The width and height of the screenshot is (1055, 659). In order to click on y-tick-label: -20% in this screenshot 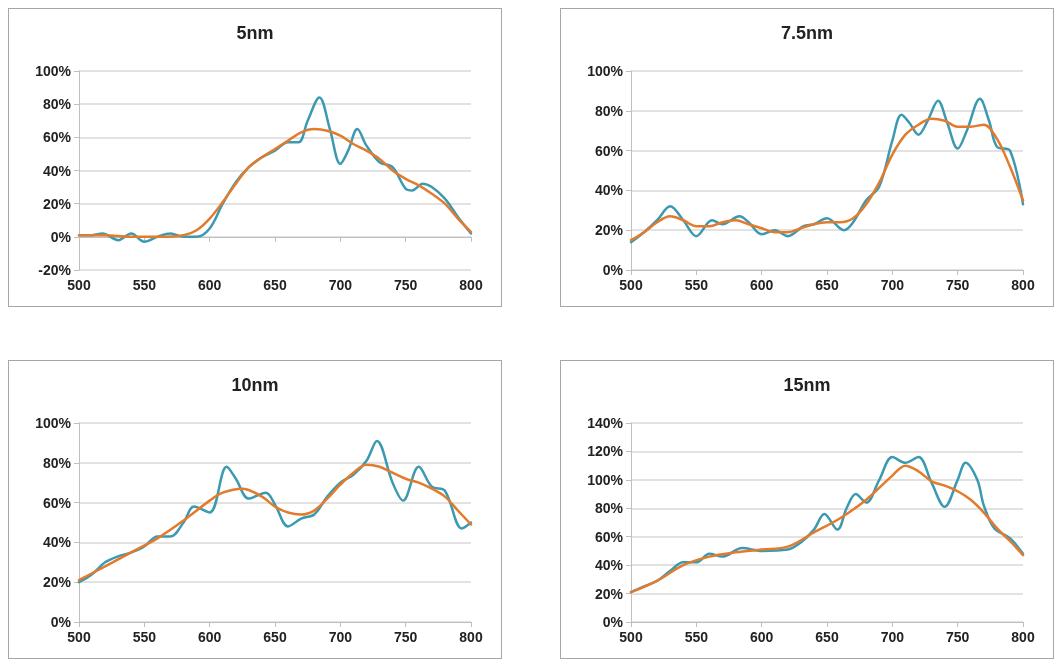, I will do `click(55, 270)`.